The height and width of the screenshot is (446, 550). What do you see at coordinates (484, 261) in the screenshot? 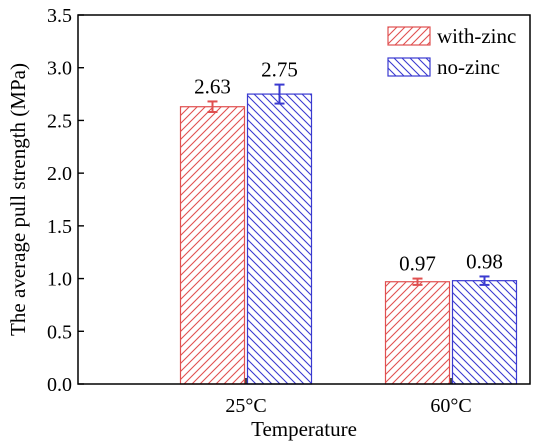
I see `data-label-no-zinc-60-c: 0.98` at bounding box center [484, 261].